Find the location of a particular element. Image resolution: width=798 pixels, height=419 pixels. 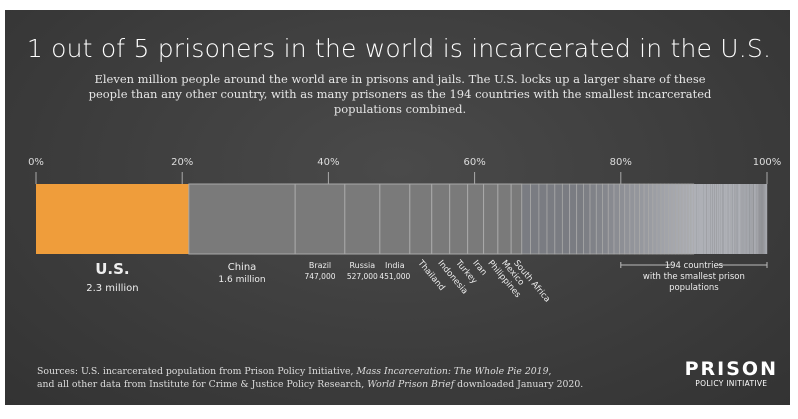

segment-value: 2.3 million is located at coordinates (112, 288).